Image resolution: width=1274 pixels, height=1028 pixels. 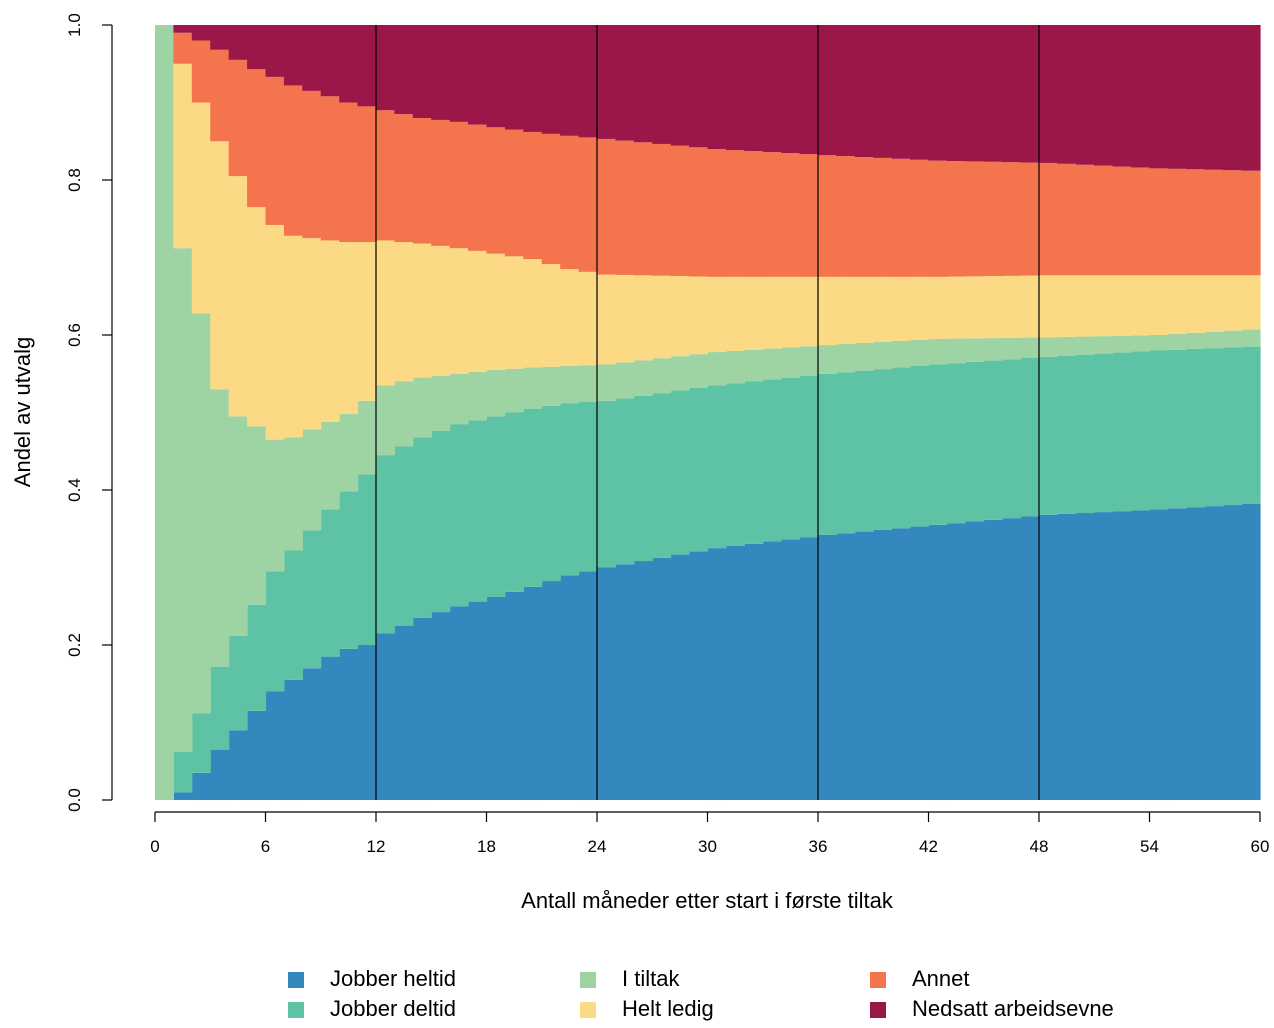 I want to click on y-tick-label: 0.4, so click(x=74, y=490).